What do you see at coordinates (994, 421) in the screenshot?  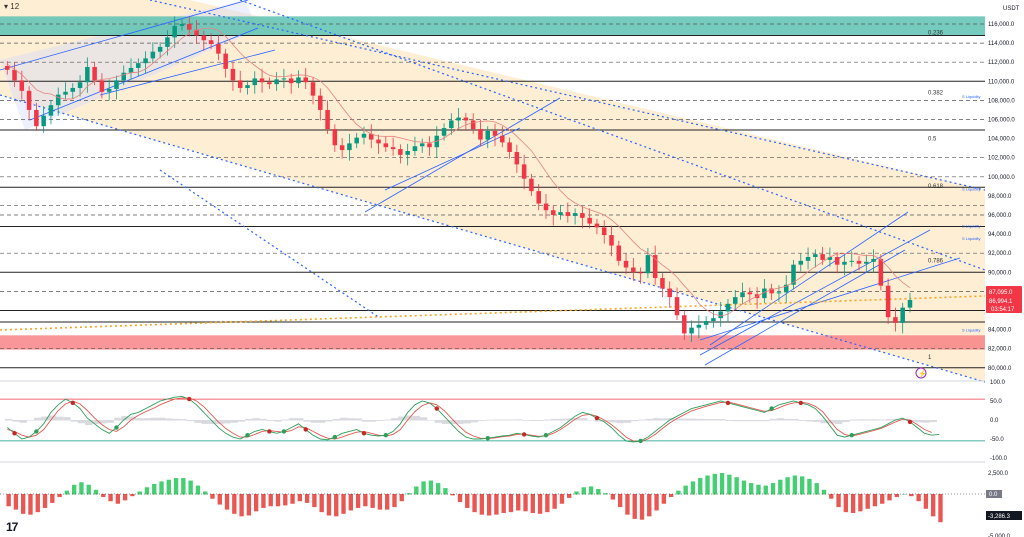 I see `osc-tick-label: 0.0` at bounding box center [994, 421].